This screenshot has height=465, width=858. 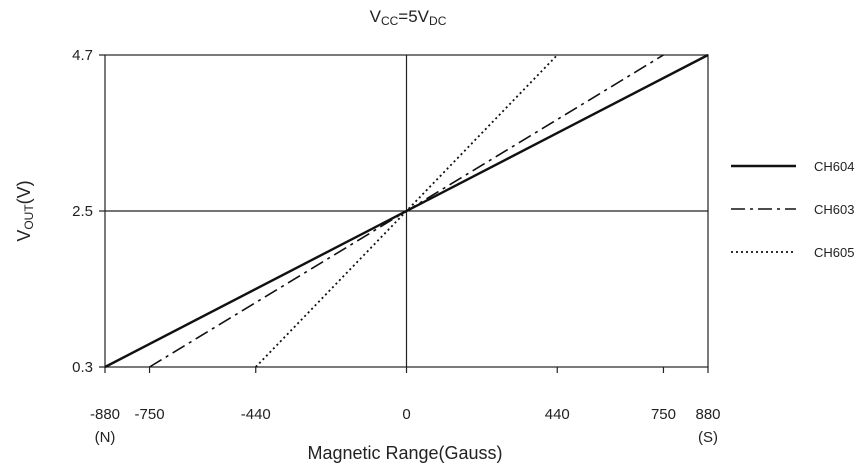 I want to click on x-tick-sublabel: (S), so click(x=708, y=437).